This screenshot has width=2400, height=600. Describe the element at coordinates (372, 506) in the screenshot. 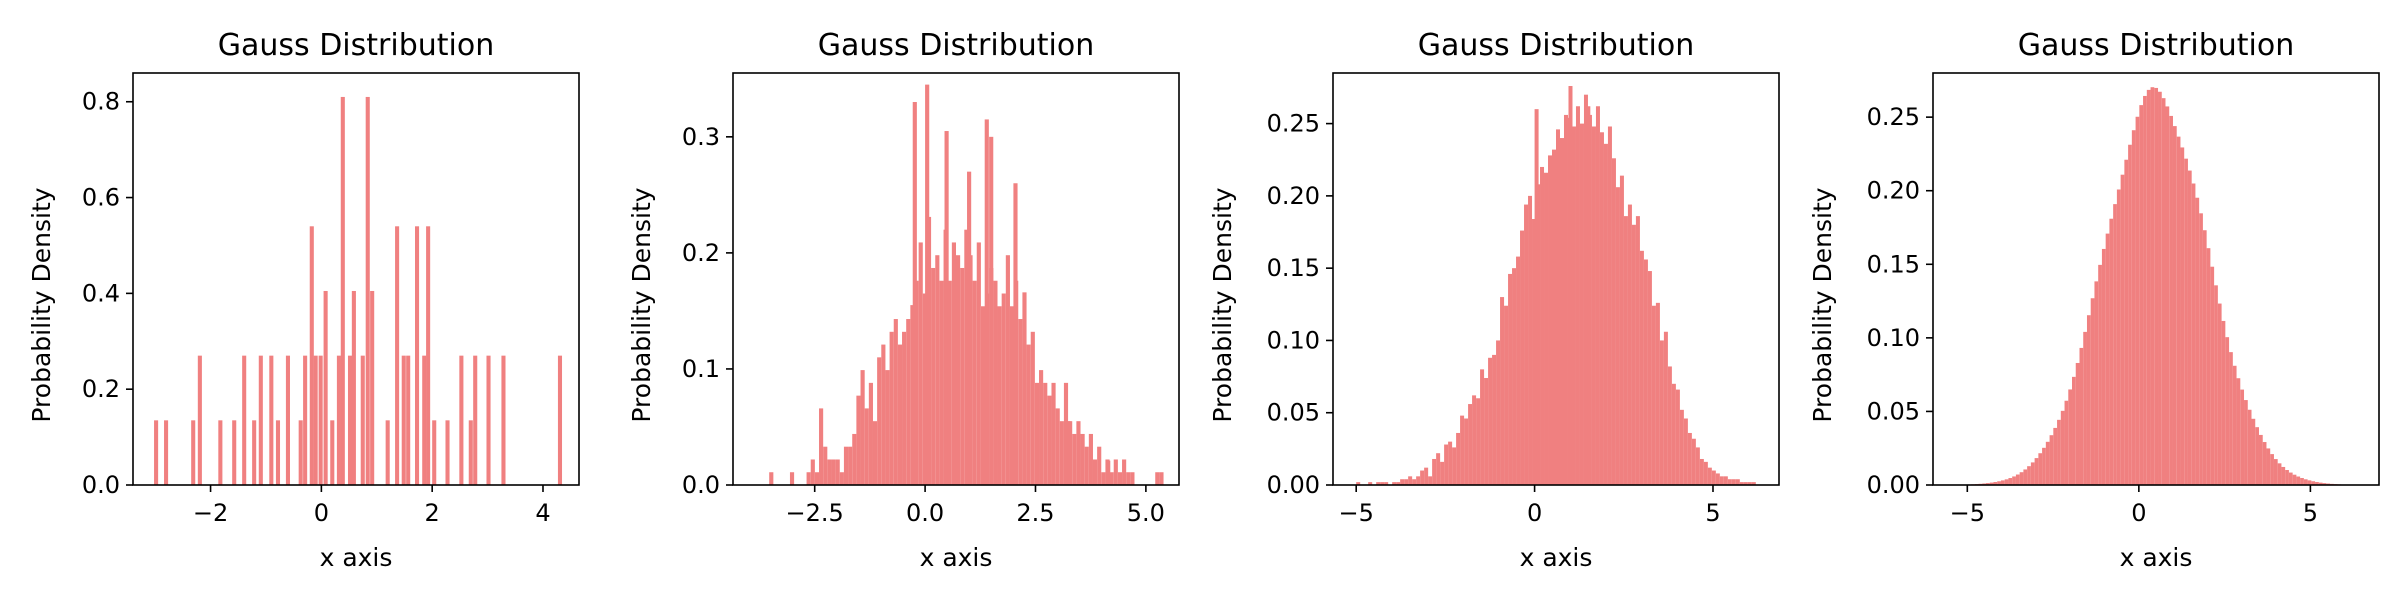

I see `subplot-1-xticks: −2 0 2 4` at that location.